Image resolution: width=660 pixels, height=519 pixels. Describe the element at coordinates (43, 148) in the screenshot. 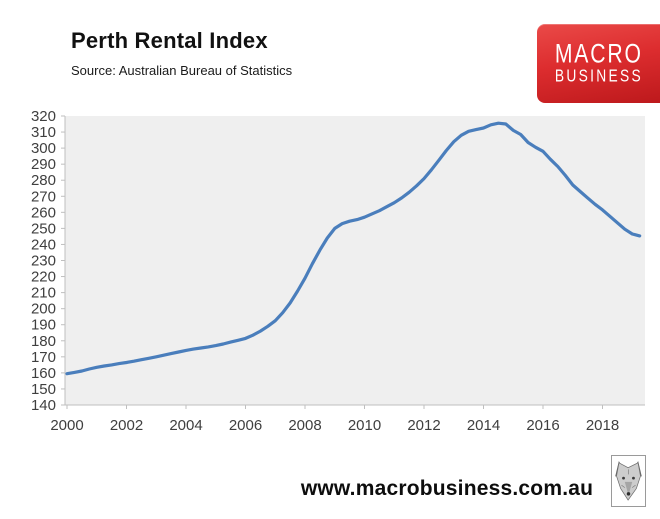

I see `y-tick-label: 300` at that location.